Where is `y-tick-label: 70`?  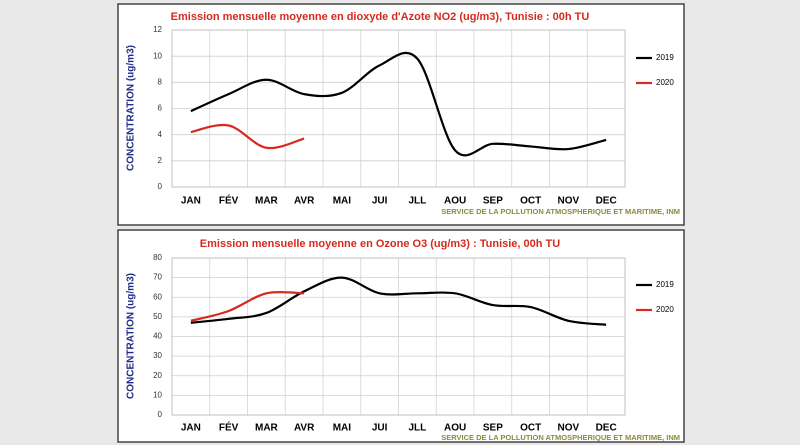 y-tick-label: 70 is located at coordinates (157, 277).